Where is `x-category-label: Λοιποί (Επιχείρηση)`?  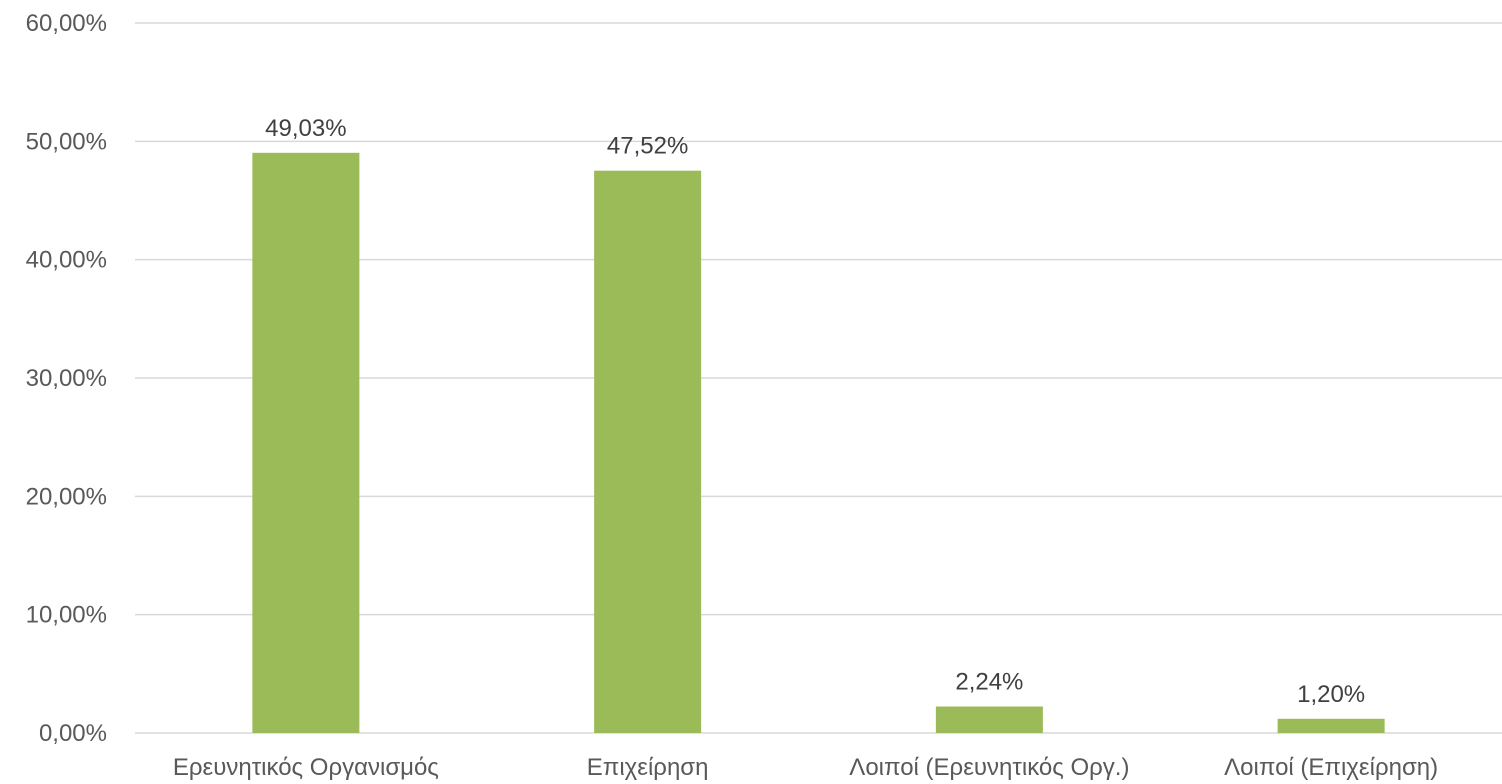
x-category-label: Λοιποί (Επιχείρηση) is located at coordinates (1331, 767).